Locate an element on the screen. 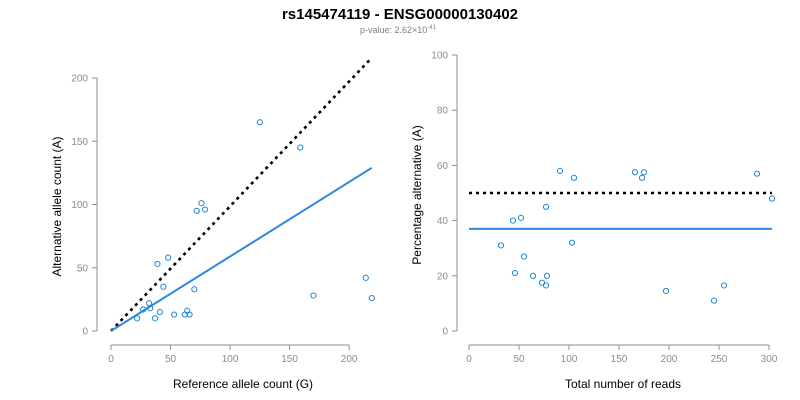 The height and width of the screenshot is (400, 800). right-x-axis-label: Total number of reads is located at coordinates (623, 384).